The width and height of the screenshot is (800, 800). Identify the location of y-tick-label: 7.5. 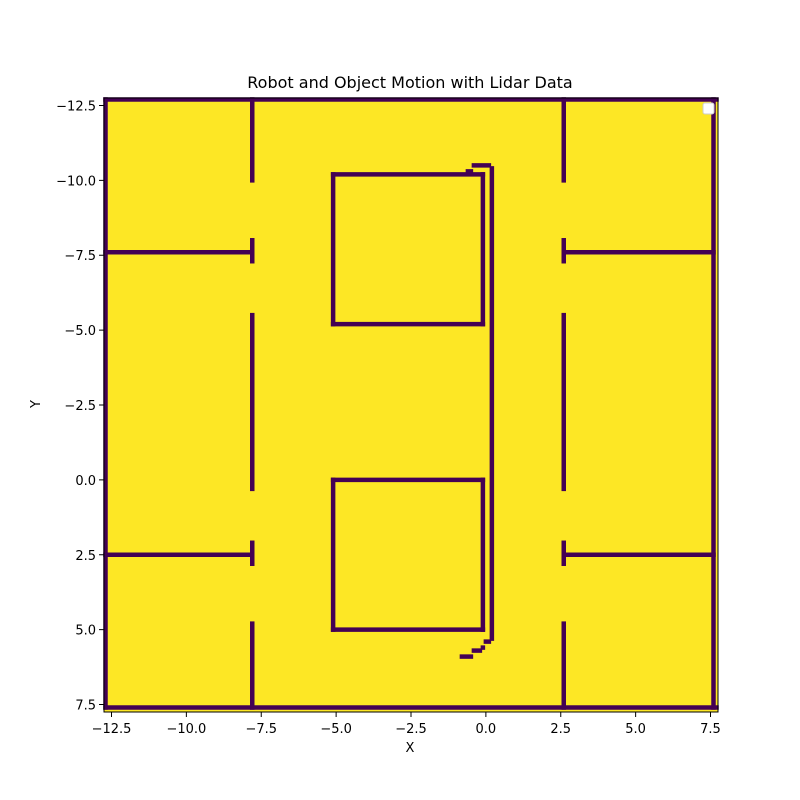
(85, 706).